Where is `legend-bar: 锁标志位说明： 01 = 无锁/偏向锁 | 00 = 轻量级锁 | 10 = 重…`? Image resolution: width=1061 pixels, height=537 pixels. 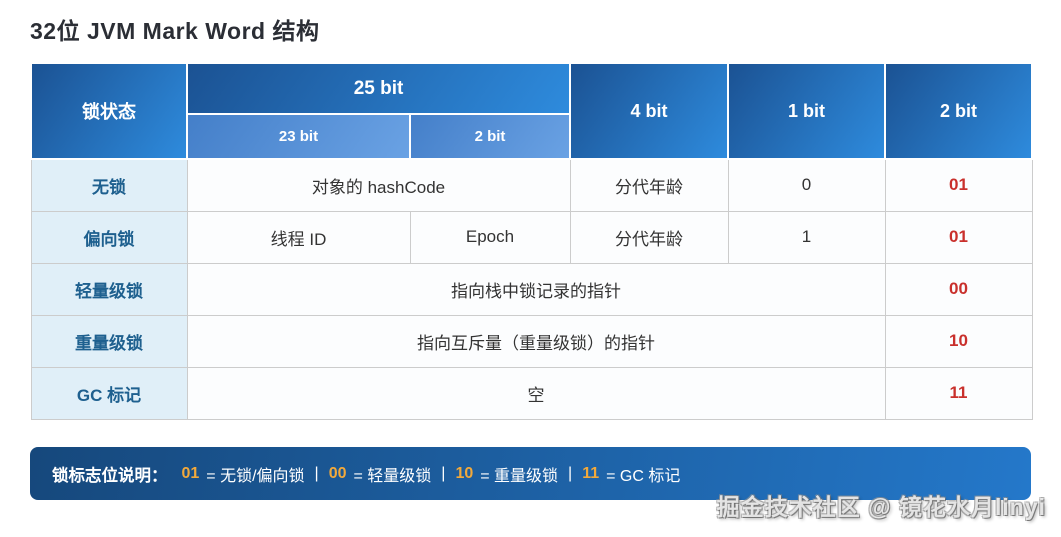
legend-bar: 锁标志位说明： 01 = 无锁/偏向锁 | 00 = 轻量级锁 | 10 = 重… is located at coordinates (530, 473).